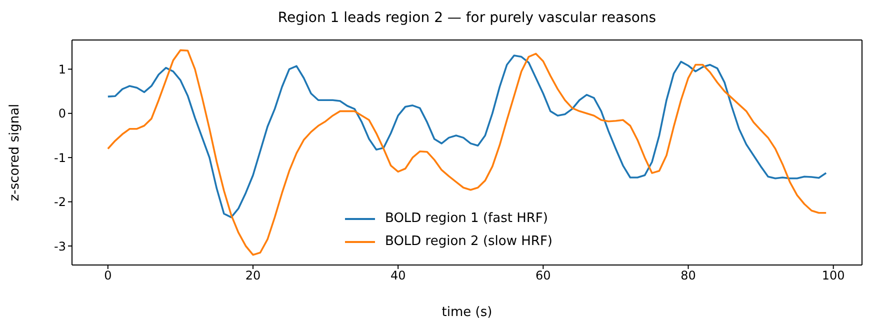 Image resolution: width=880 pixels, height=330 pixels. What do you see at coordinates (467, 312) in the screenshot?
I see `x-axis-title: time (s)` at bounding box center [467, 312].